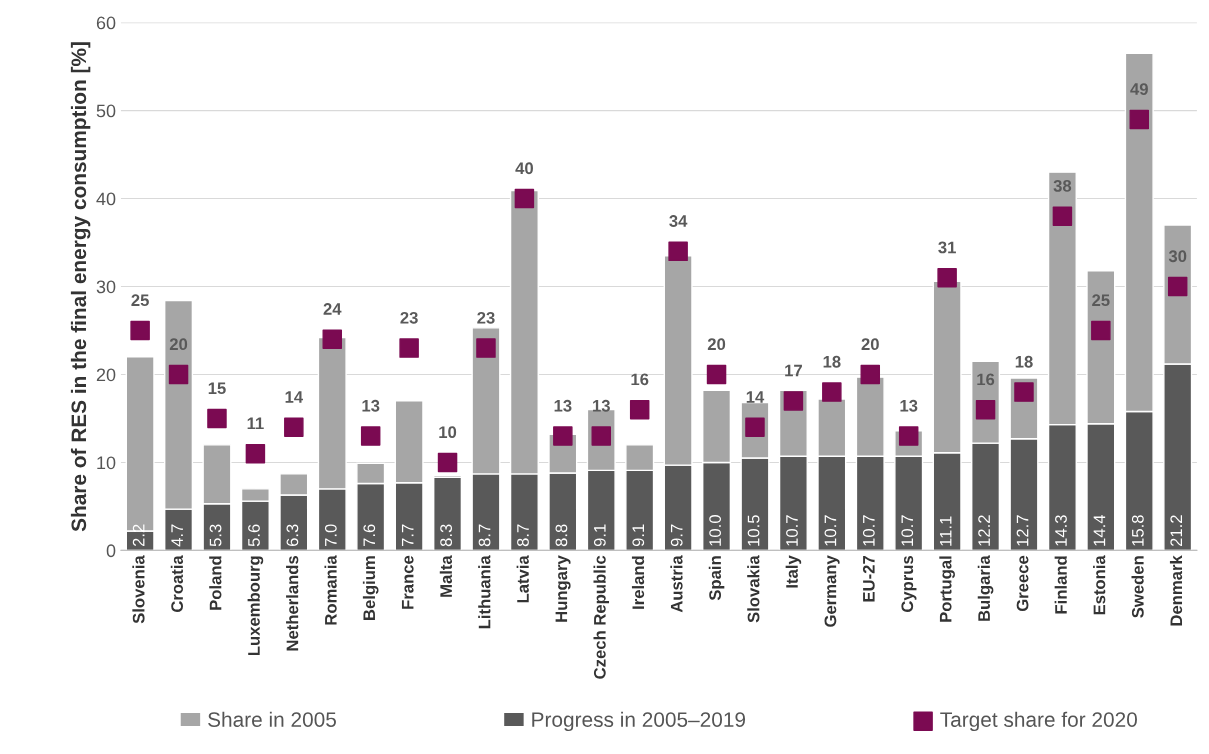  Describe the element at coordinates (1060, 585) in the screenshot. I see `x-tick-label: Finland` at that location.